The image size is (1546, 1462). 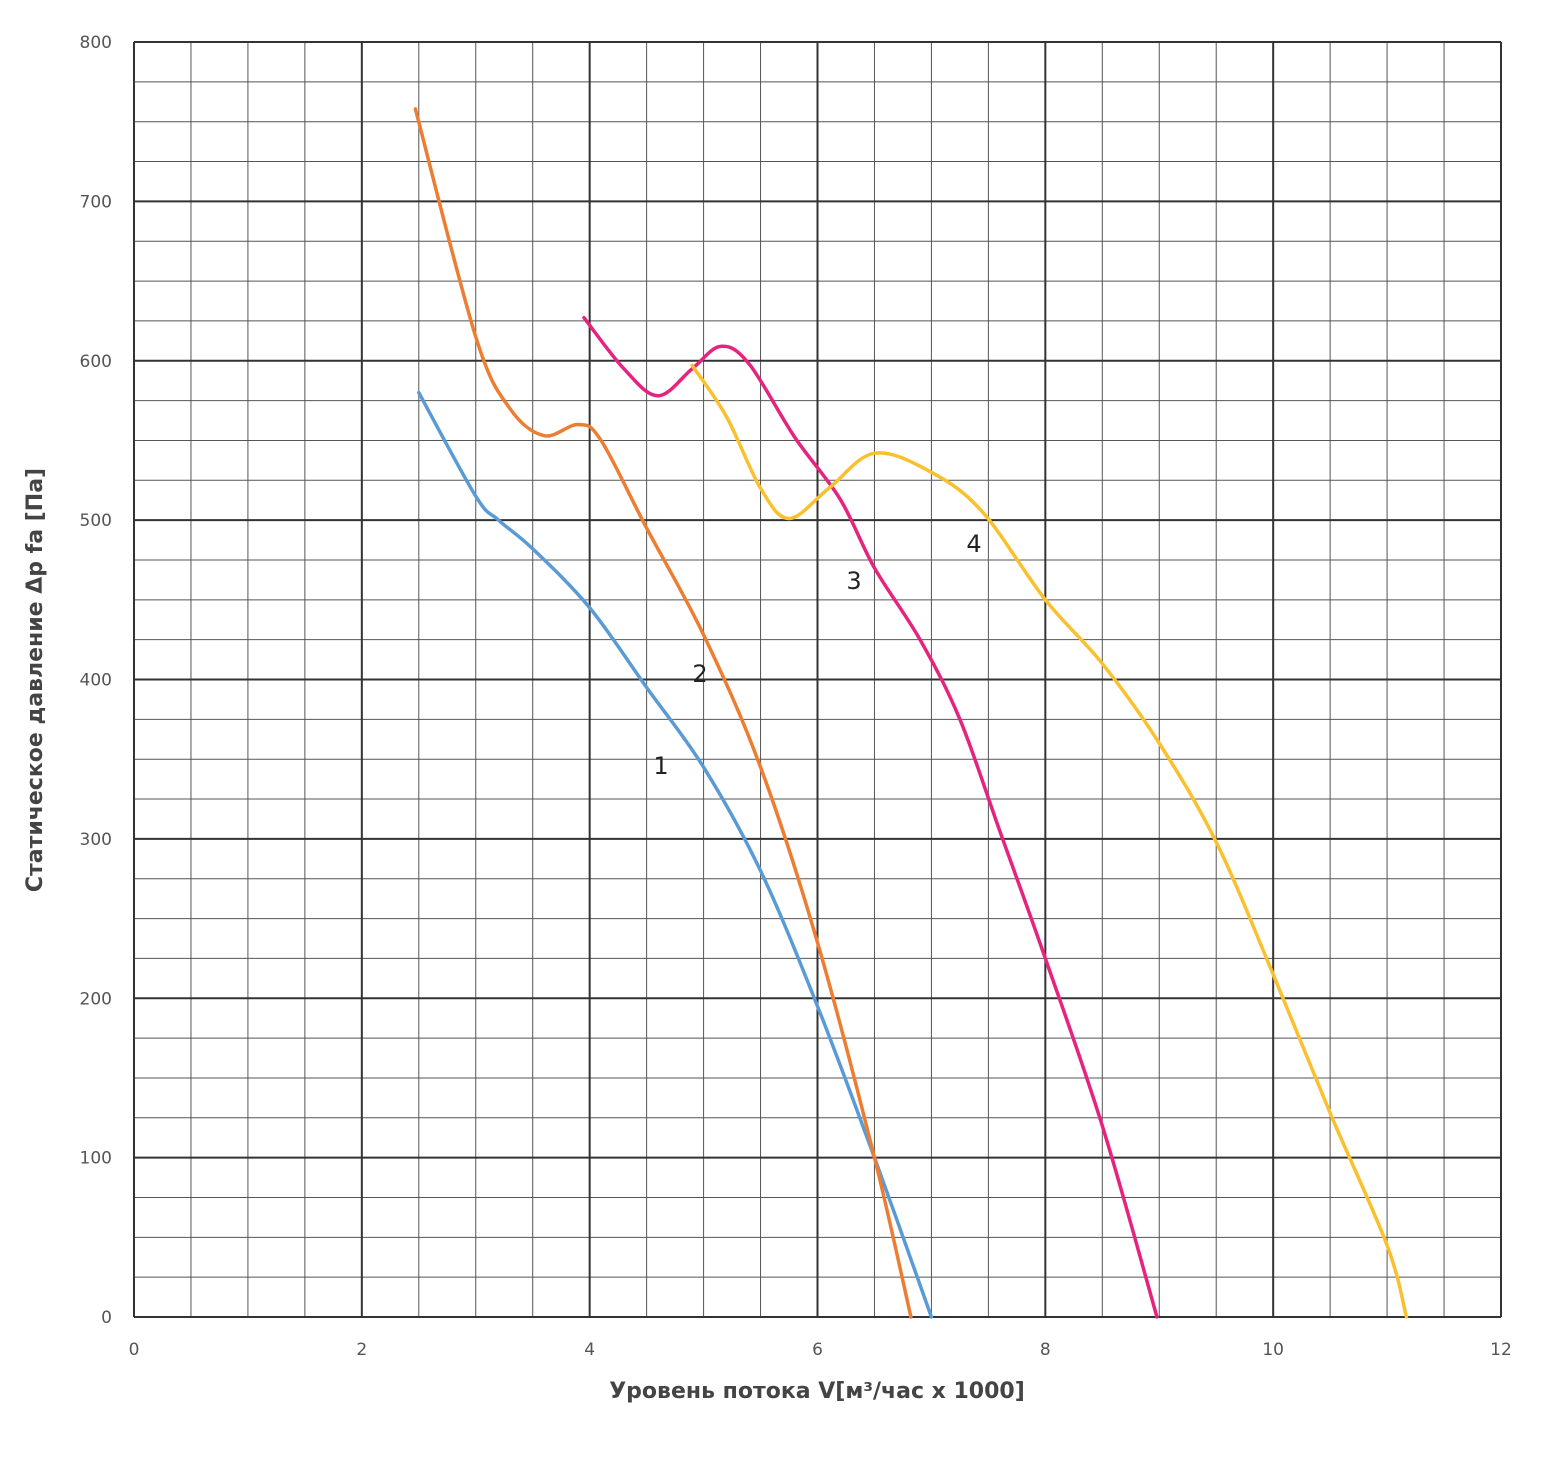 What do you see at coordinates (589, 1350) in the screenshot?
I see `x-tick-label: 4` at bounding box center [589, 1350].